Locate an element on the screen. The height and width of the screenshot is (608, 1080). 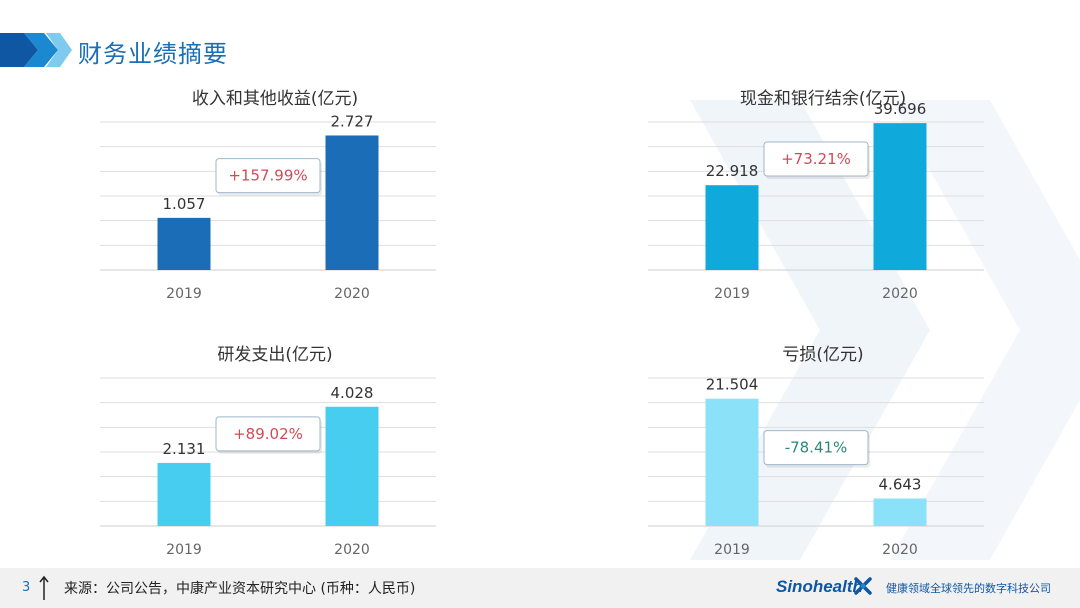
data-label: 4.028 is located at coordinates (352, 393).